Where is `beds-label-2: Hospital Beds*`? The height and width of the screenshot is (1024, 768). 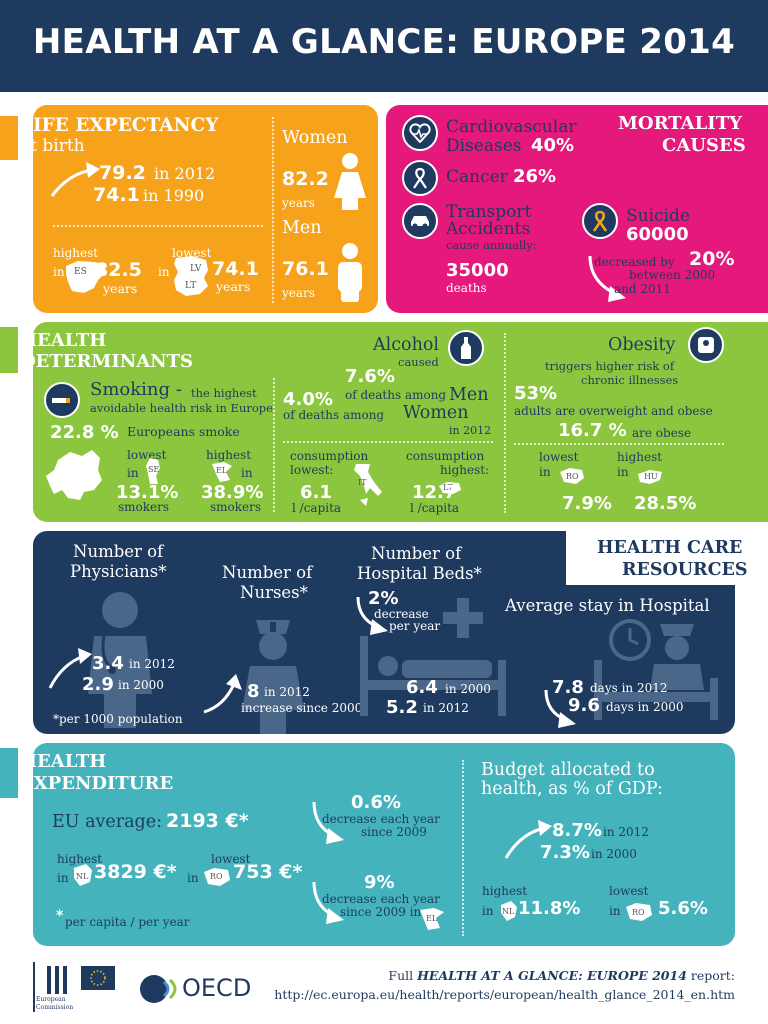 beds-label-2: Hospital Beds* is located at coordinates (419, 573).